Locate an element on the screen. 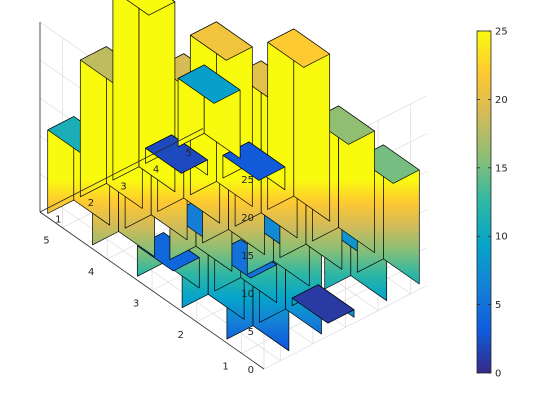 The height and width of the screenshot is (420, 560). z-tick-label: 20 is located at coordinates (247, 218).